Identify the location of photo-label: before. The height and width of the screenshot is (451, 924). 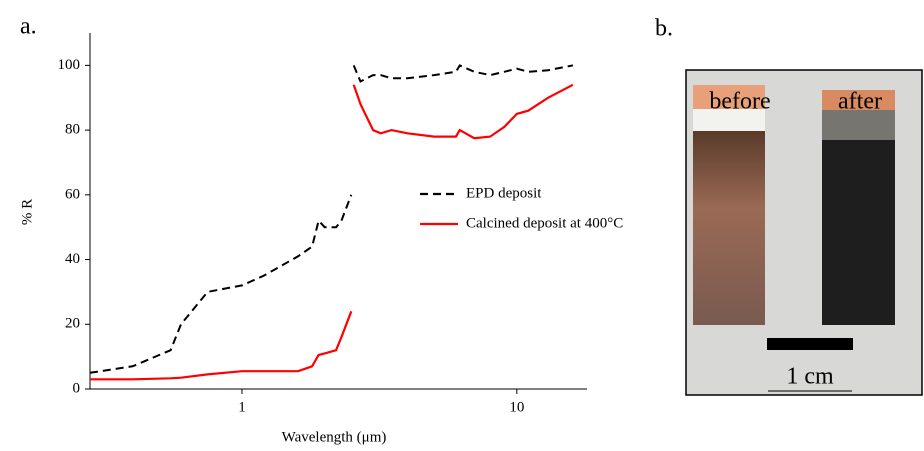
(739, 102).